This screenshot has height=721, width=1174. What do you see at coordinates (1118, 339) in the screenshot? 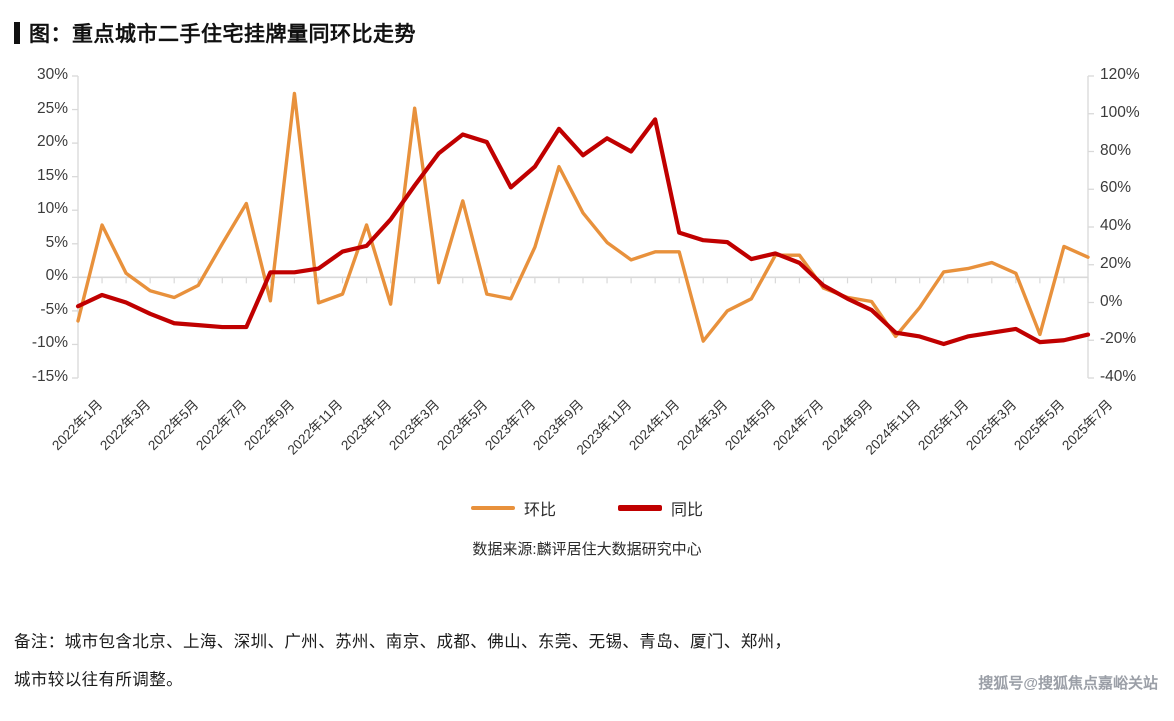
I see `y-axis-right-tick: -20%` at bounding box center [1118, 339].